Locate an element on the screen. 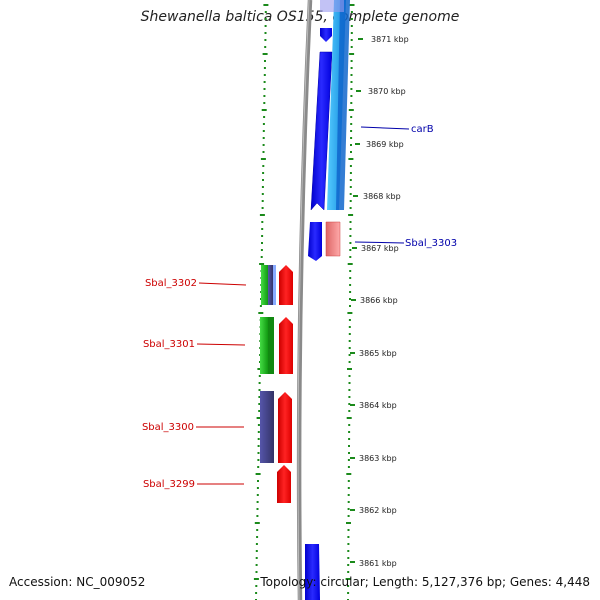 The height and width of the screenshot is (600, 600). gene-label-sbal3303: Sbal_3303 is located at coordinates (431, 243).